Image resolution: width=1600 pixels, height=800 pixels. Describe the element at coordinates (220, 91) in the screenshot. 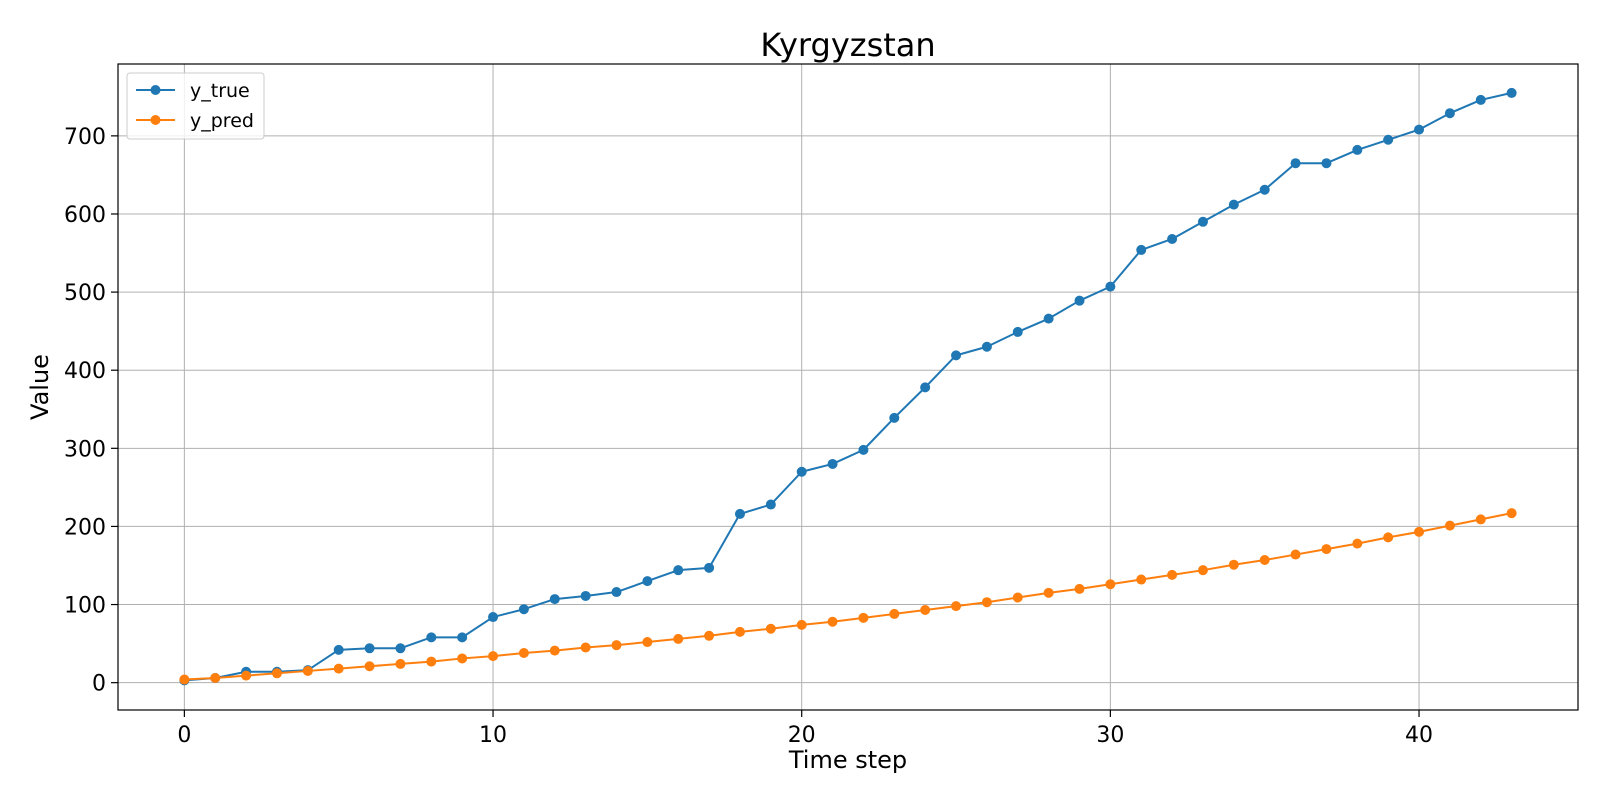

I see `legend-label-y-true: y_true` at that location.